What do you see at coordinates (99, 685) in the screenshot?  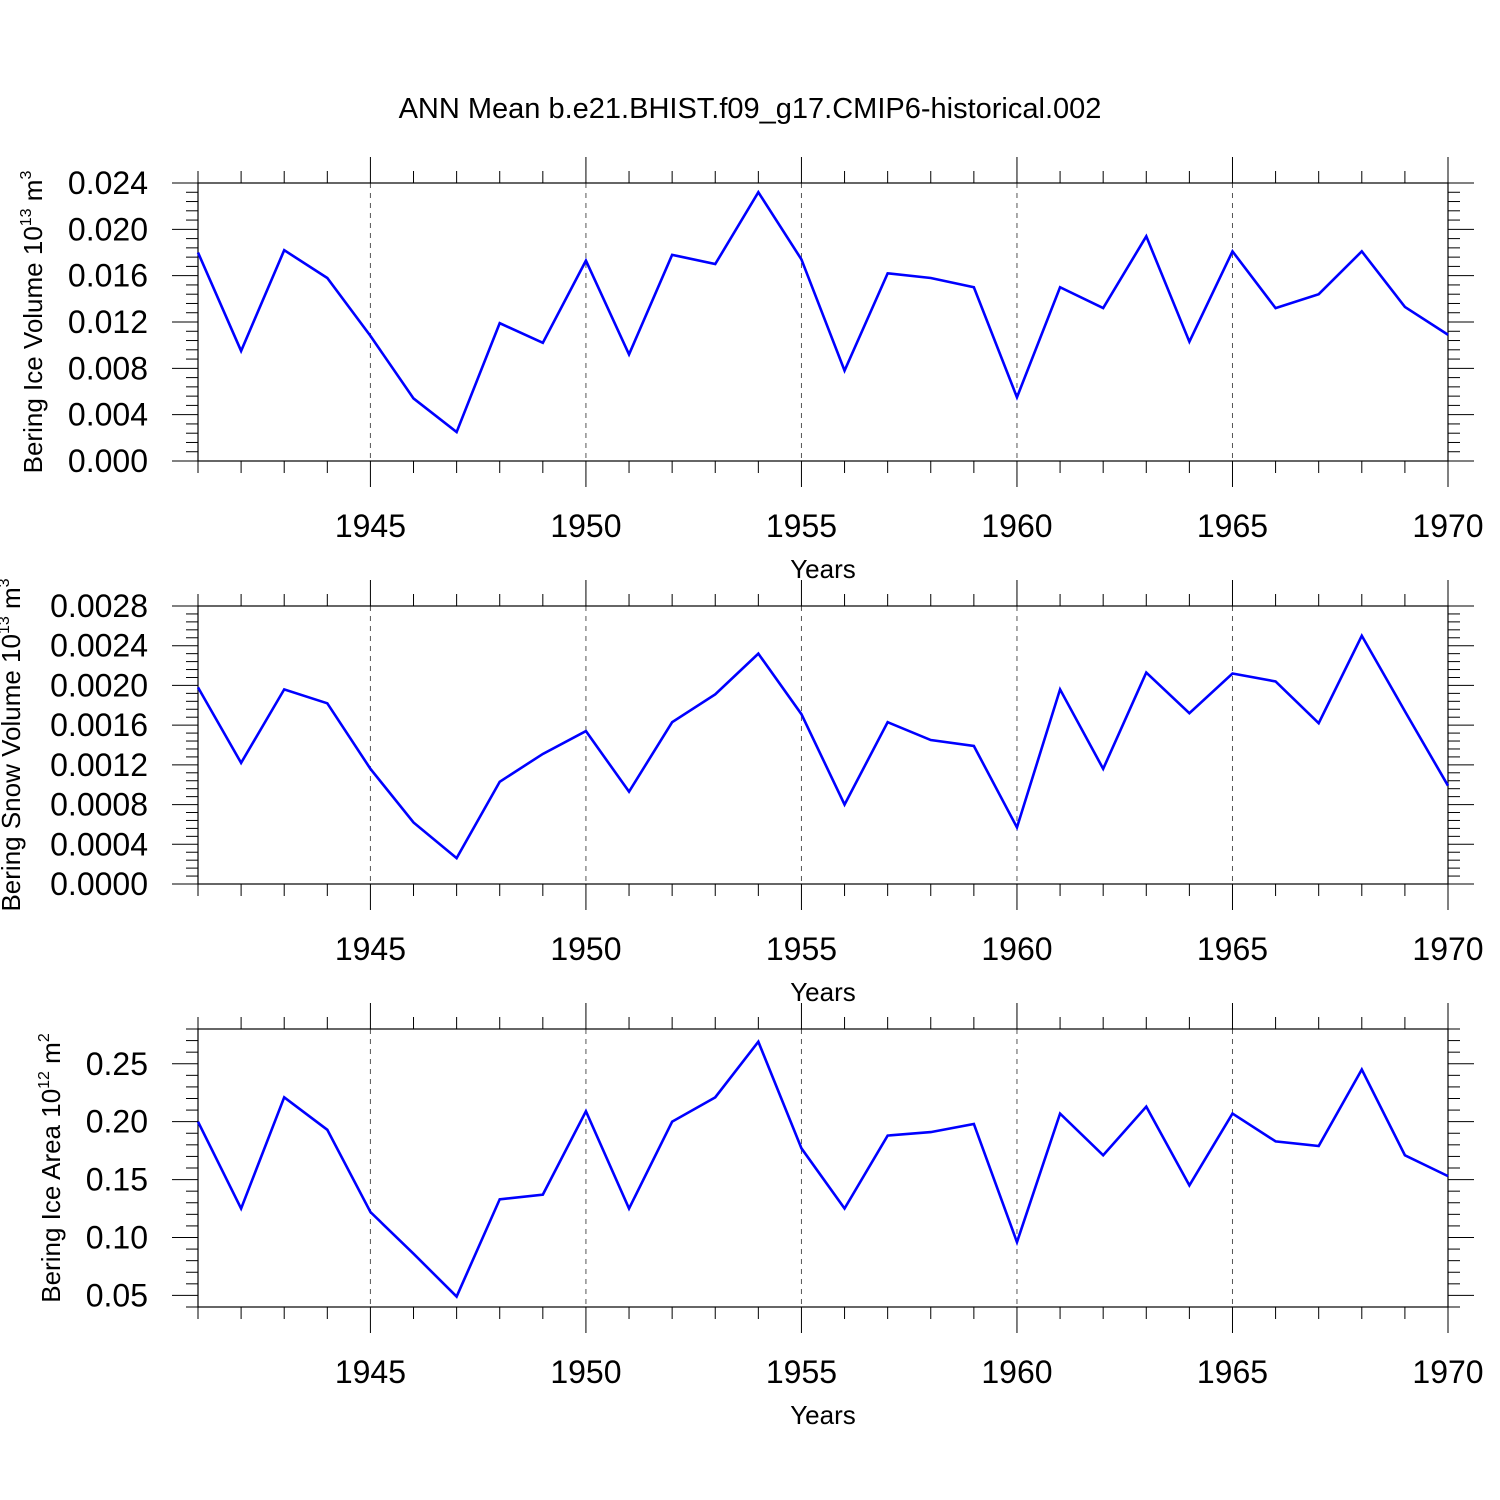 I see `y-tick-label: 0.0020` at bounding box center [99, 685].